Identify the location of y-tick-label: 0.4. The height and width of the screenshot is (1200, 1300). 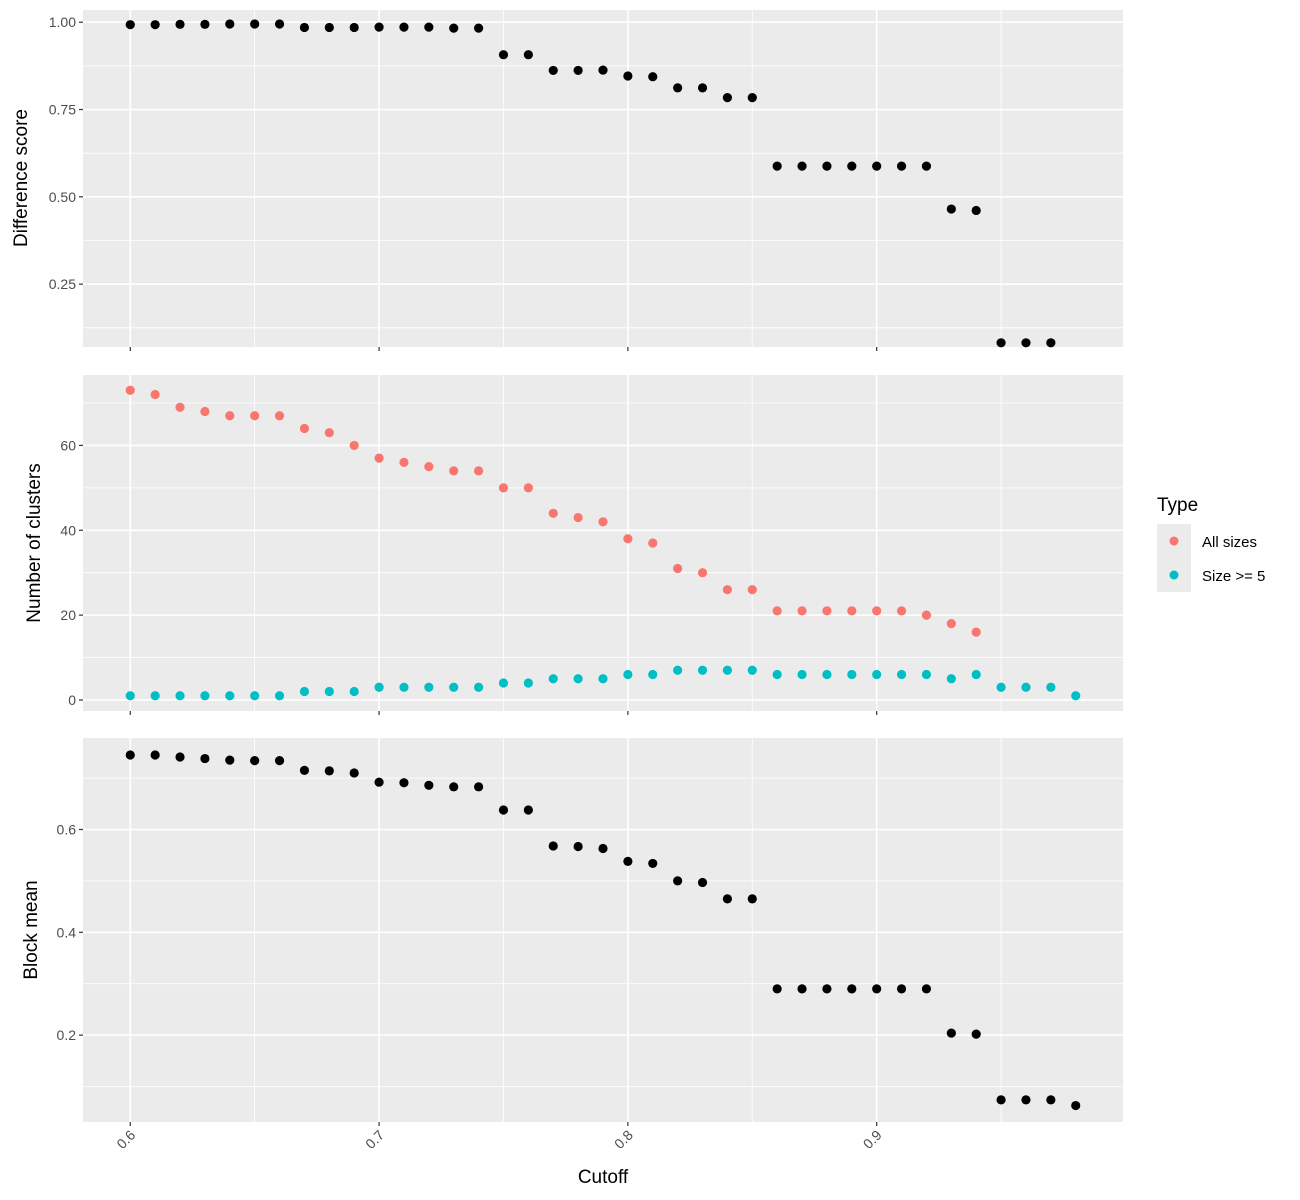
(67, 932).